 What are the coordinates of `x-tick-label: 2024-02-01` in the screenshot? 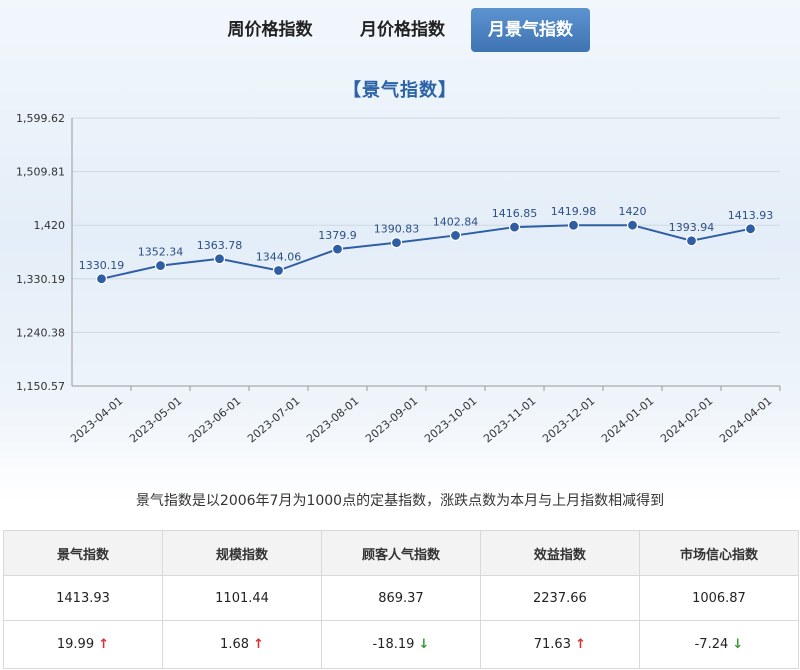 It's located at (686, 419).